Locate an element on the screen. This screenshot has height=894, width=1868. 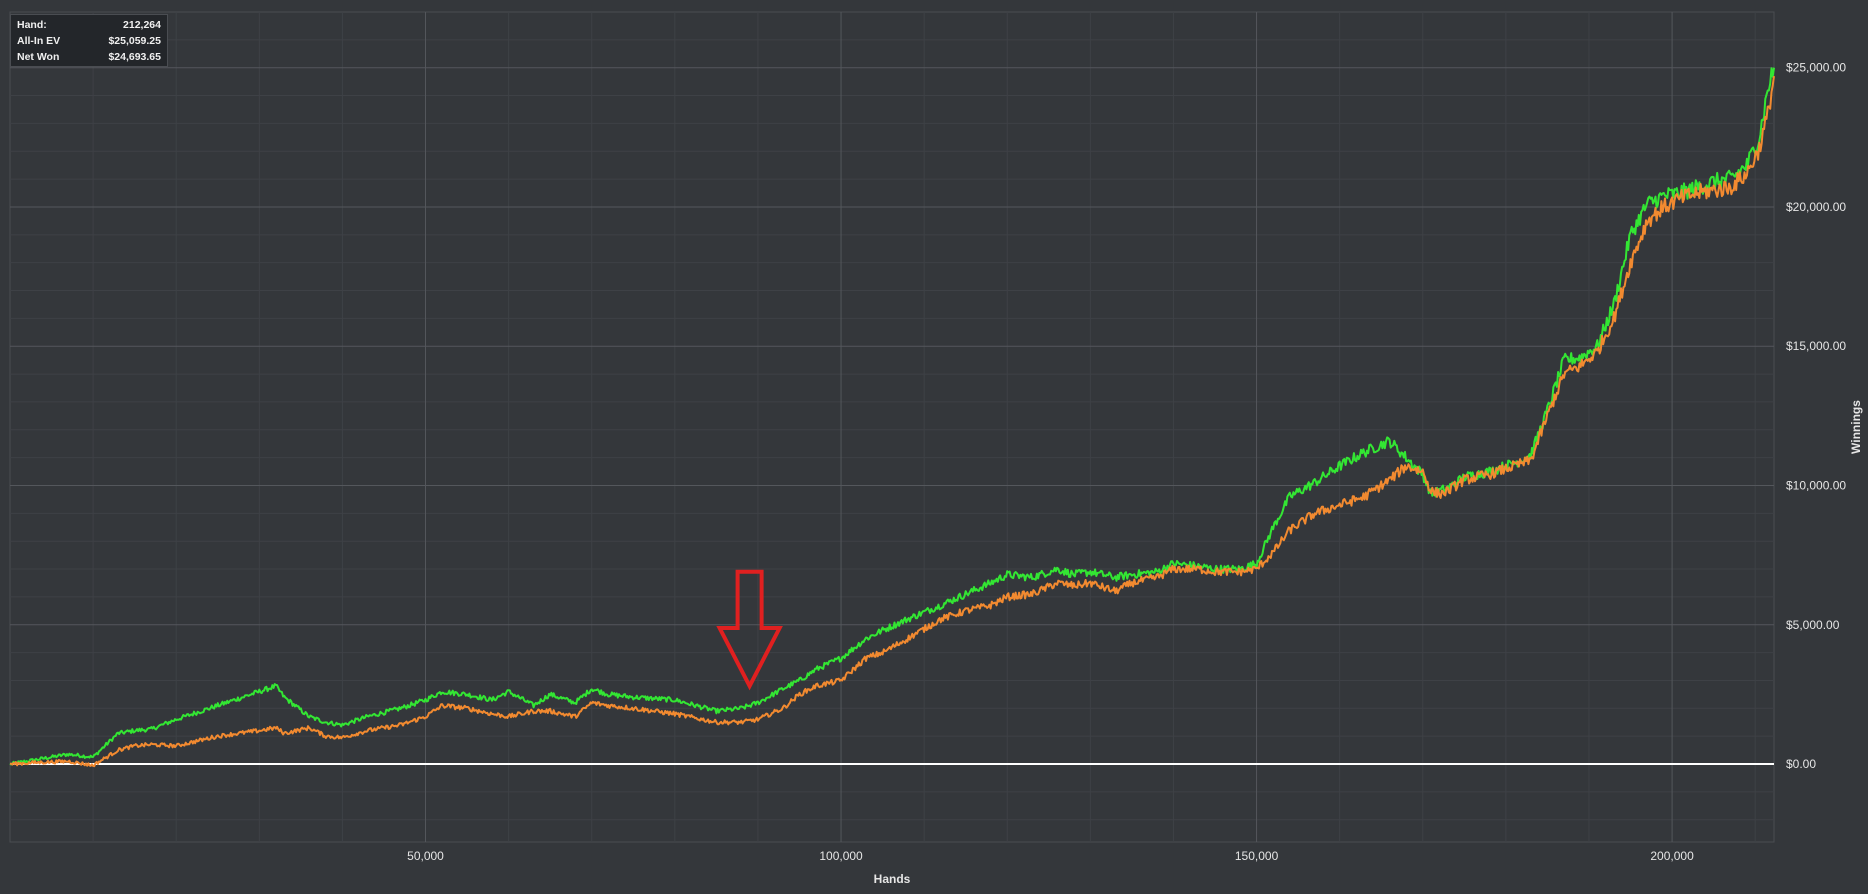
info-label: Hand: is located at coordinates (32, 25).